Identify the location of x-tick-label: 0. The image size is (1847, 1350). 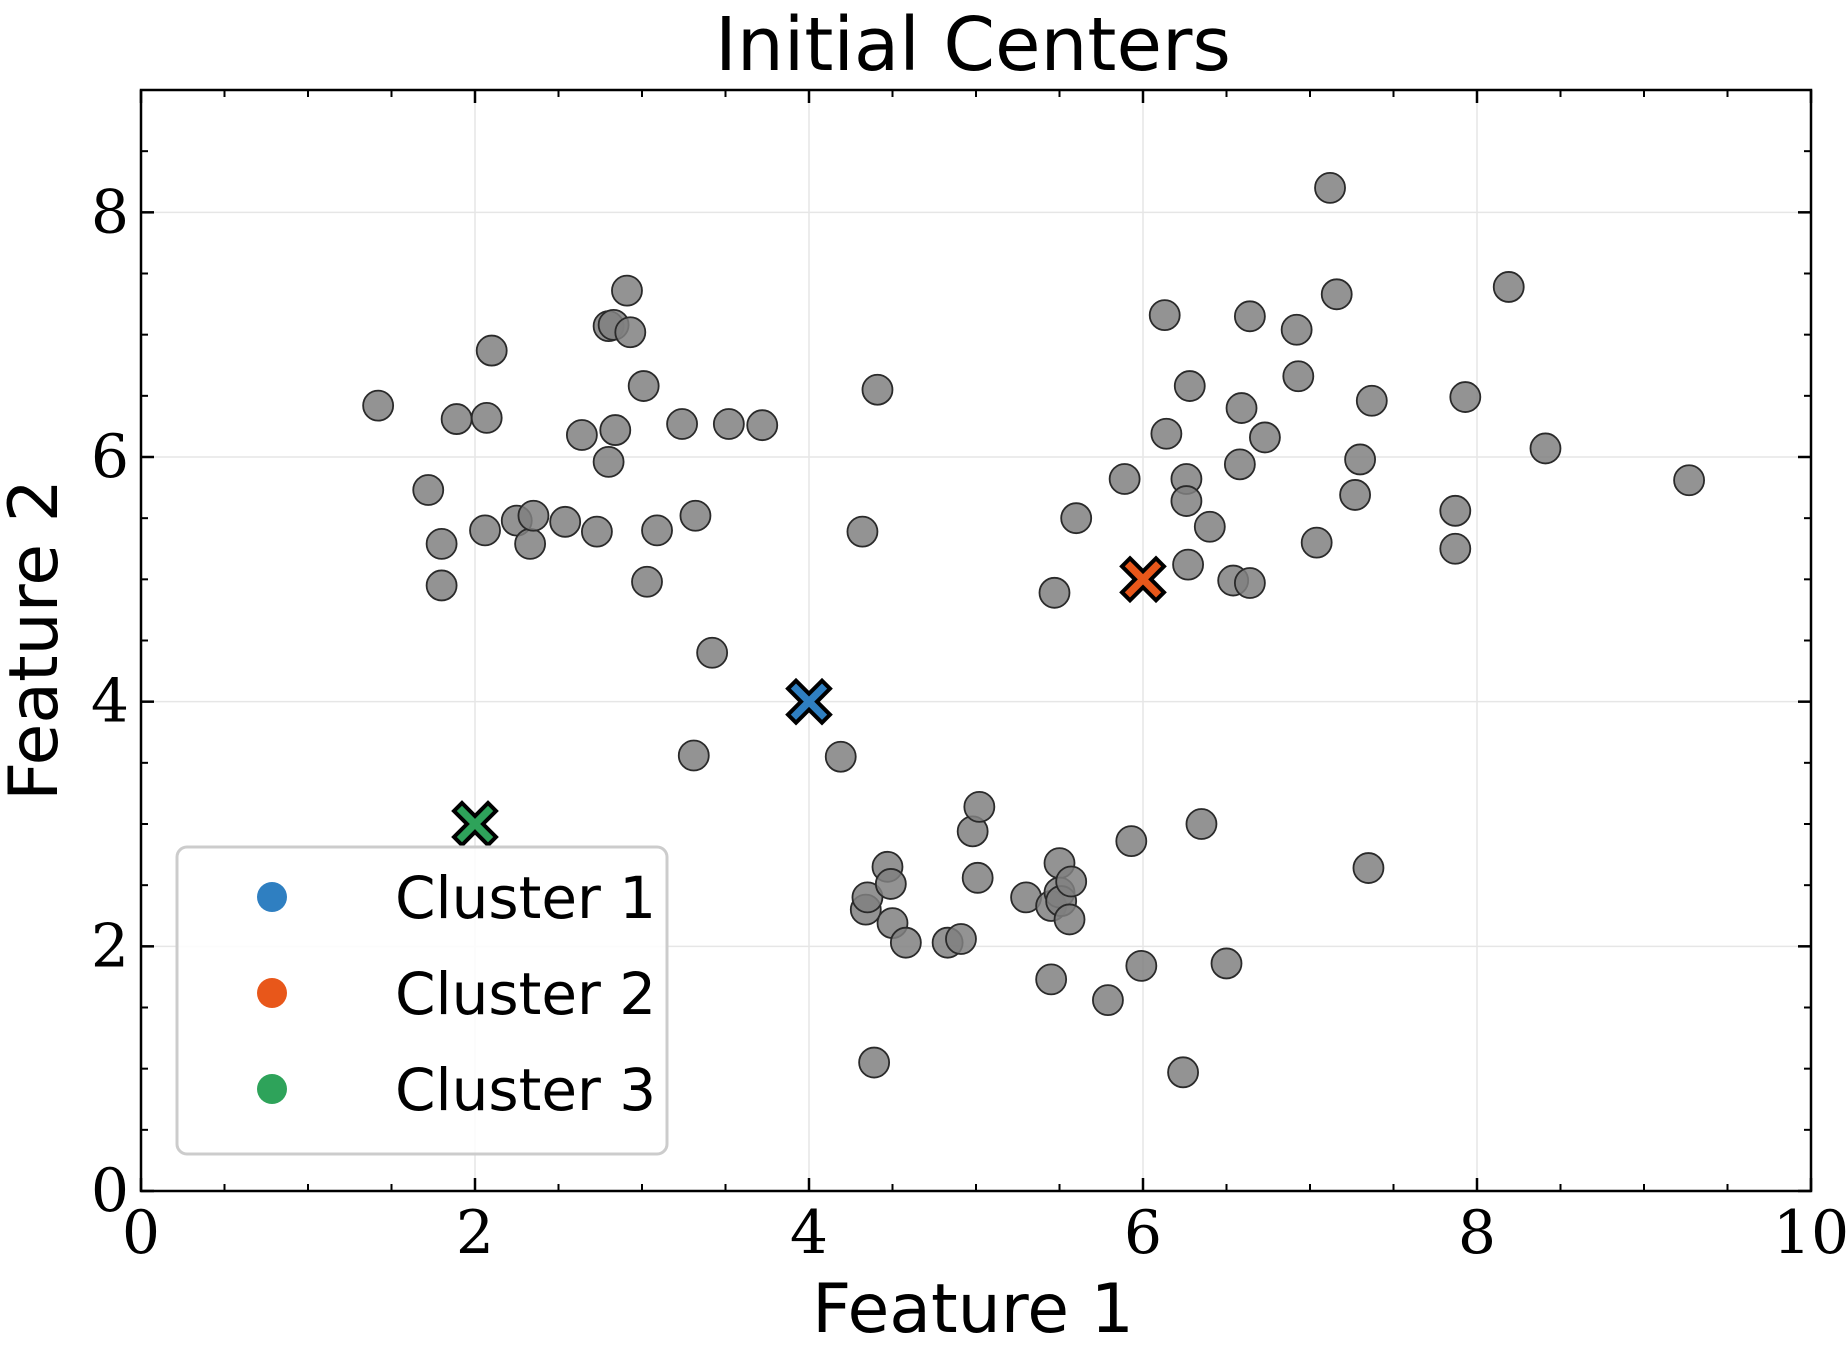
(141, 1233).